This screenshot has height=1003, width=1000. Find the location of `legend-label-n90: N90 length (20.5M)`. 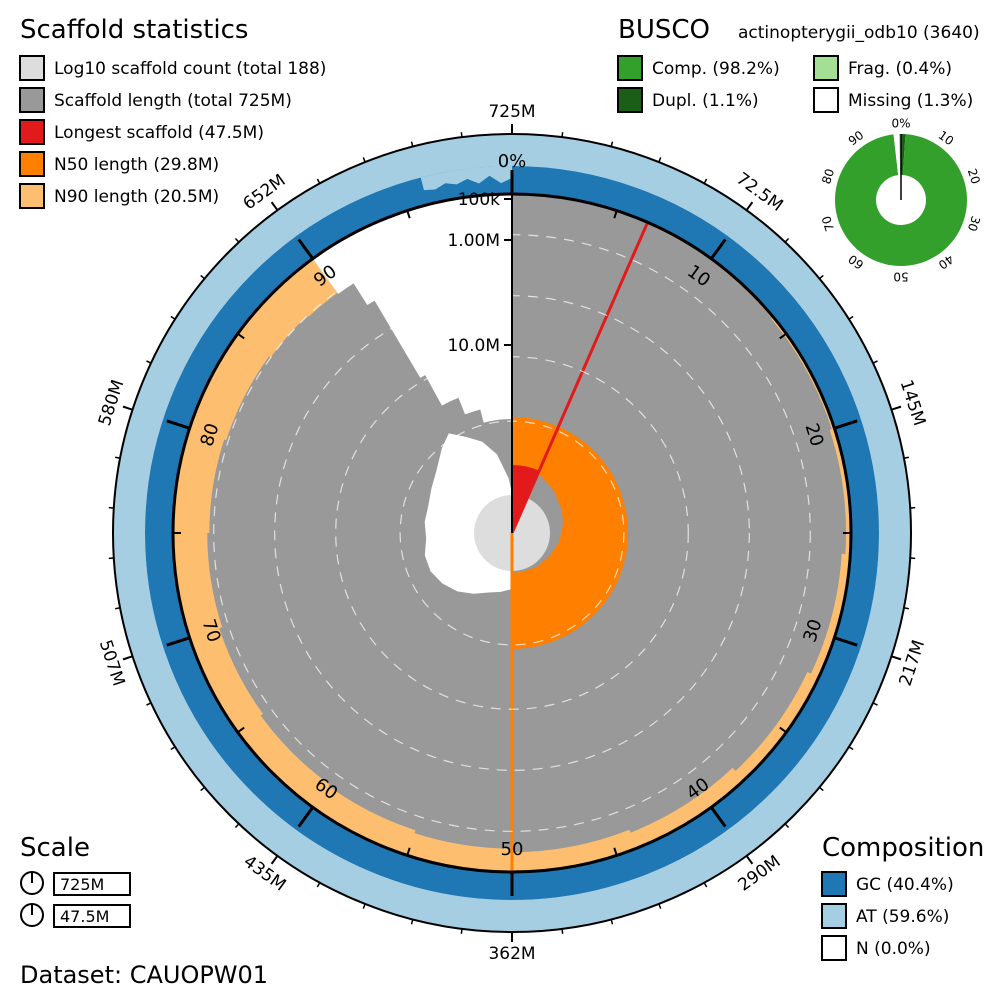

legend-label-n90: N90 length (20.5M) is located at coordinates (136, 197).